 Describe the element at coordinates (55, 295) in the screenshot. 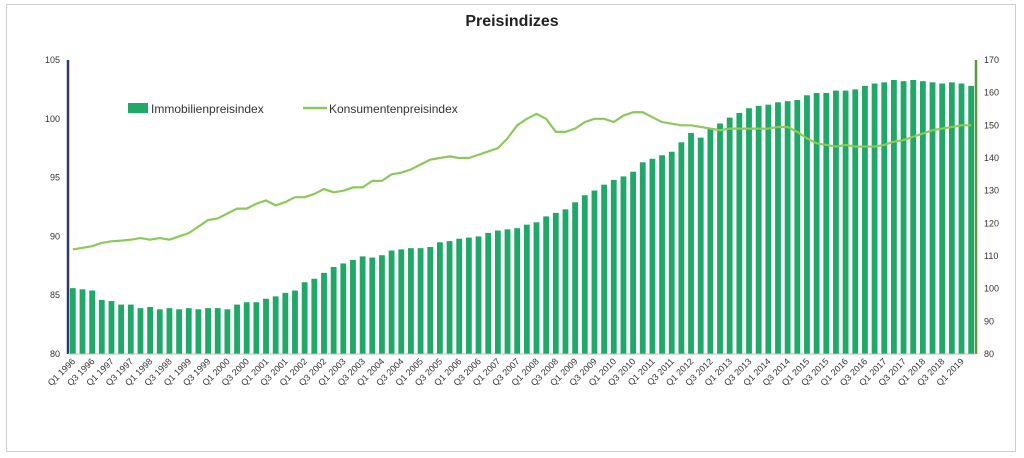

I see `left-tick-label: 85` at that location.